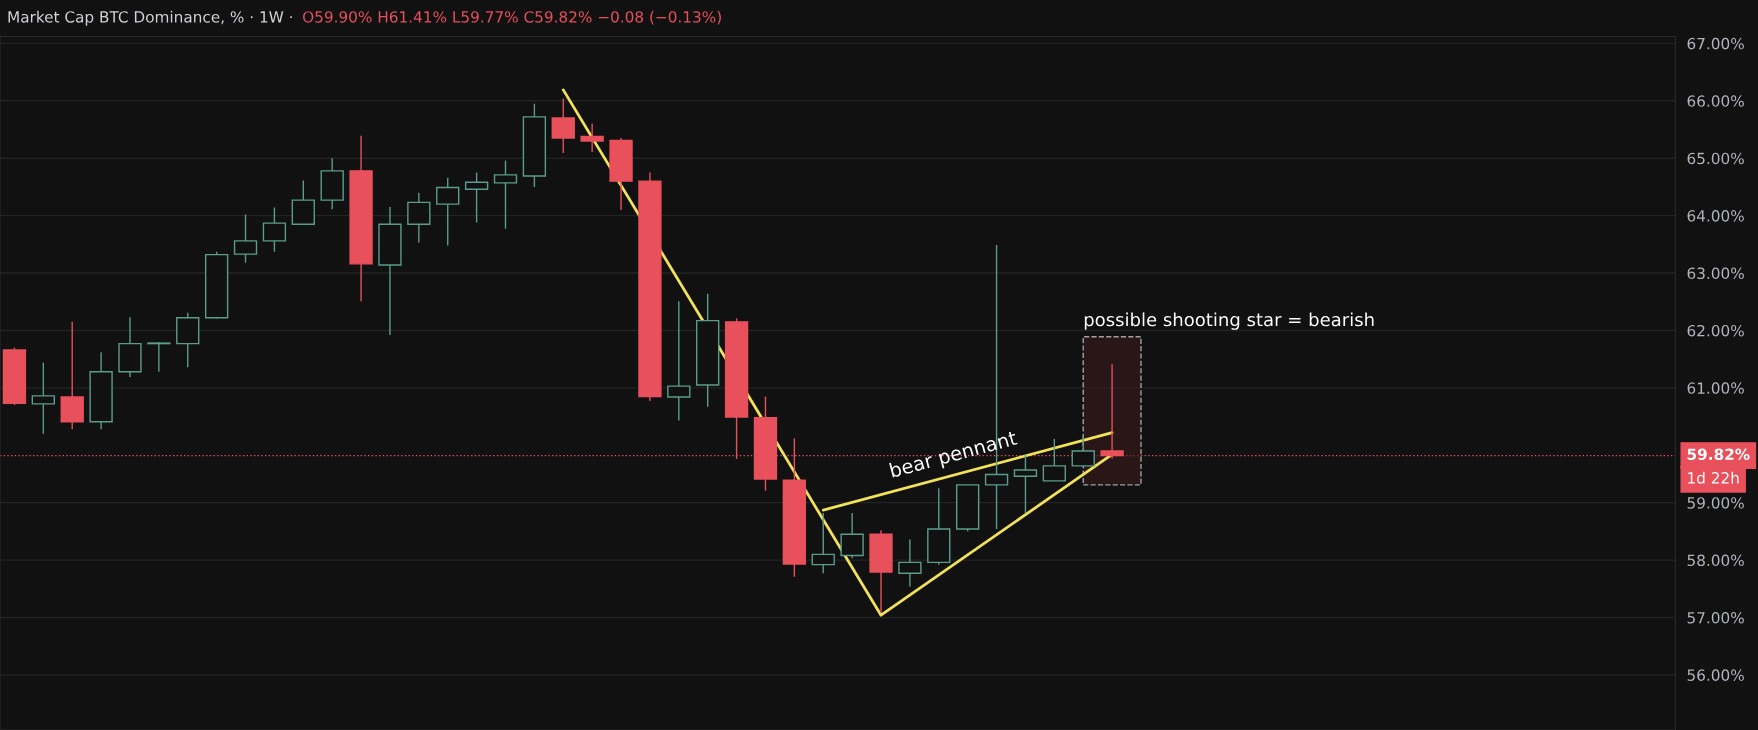 Image resolution: width=1758 pixels, height=730 pixels. Describe the element at coordinates (1715, 43) in the screenshot. I see `y-tick-label: 67.00%` at that location.